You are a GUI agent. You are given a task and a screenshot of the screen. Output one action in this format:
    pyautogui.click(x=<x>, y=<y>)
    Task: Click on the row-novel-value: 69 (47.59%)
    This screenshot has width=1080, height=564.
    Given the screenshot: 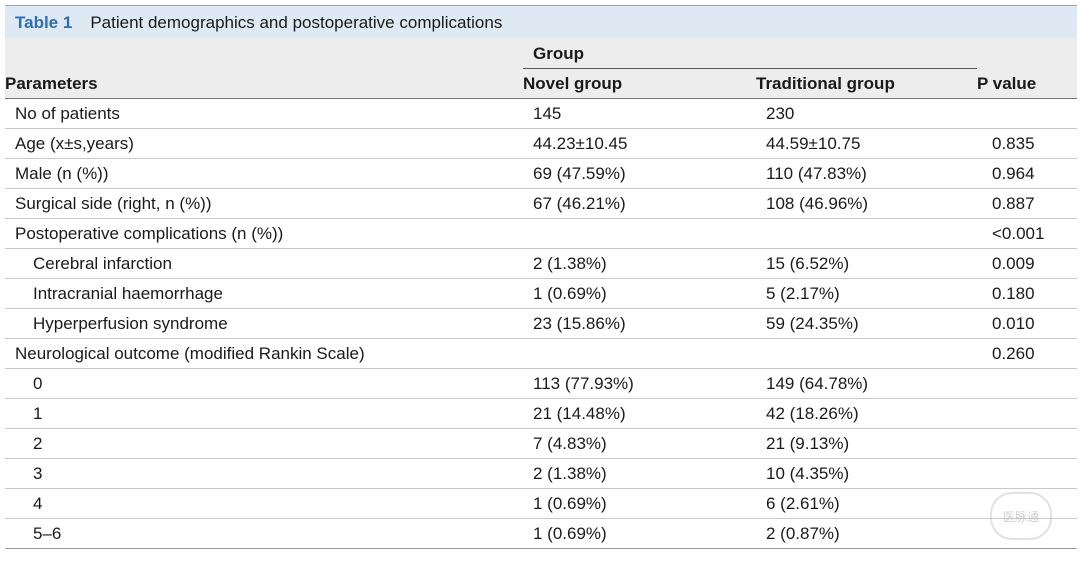 What is the action you would take?
    pyautogui.click(x=639, y=173)
    